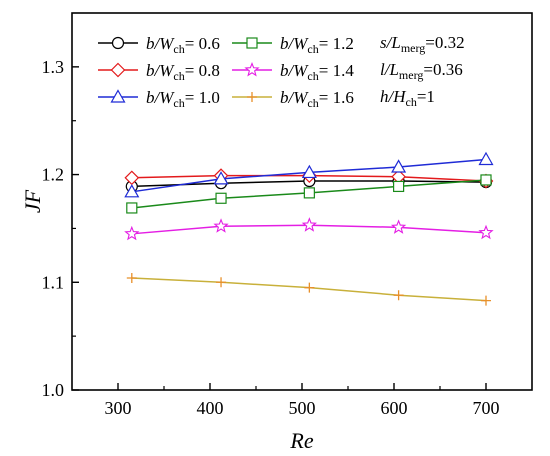 This screenshot has height=456, width=550. I want to click on y-axis: 1.0 1.1 1.2 1.3, so click(60, 228).